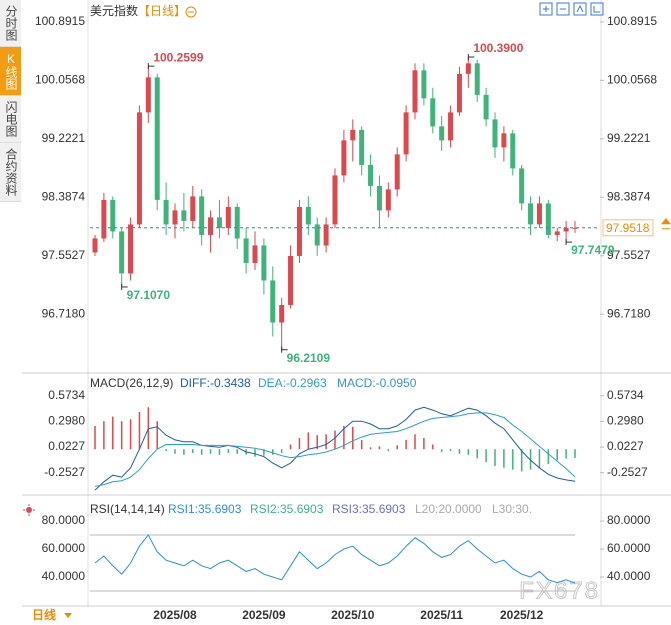  Describe the element at coordinates (64, 576) in the screenshot. I see `y-tick-label: 40.0000` at that location.